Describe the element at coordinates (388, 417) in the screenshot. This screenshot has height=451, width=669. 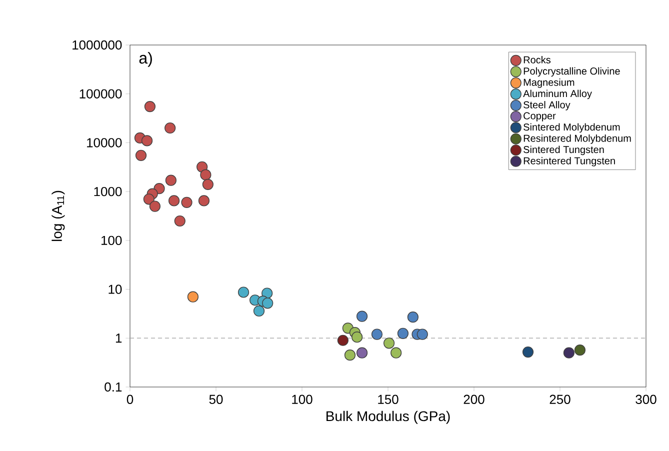
I see `x-axis-title: Bulk Modulus (GPa)` at that location.